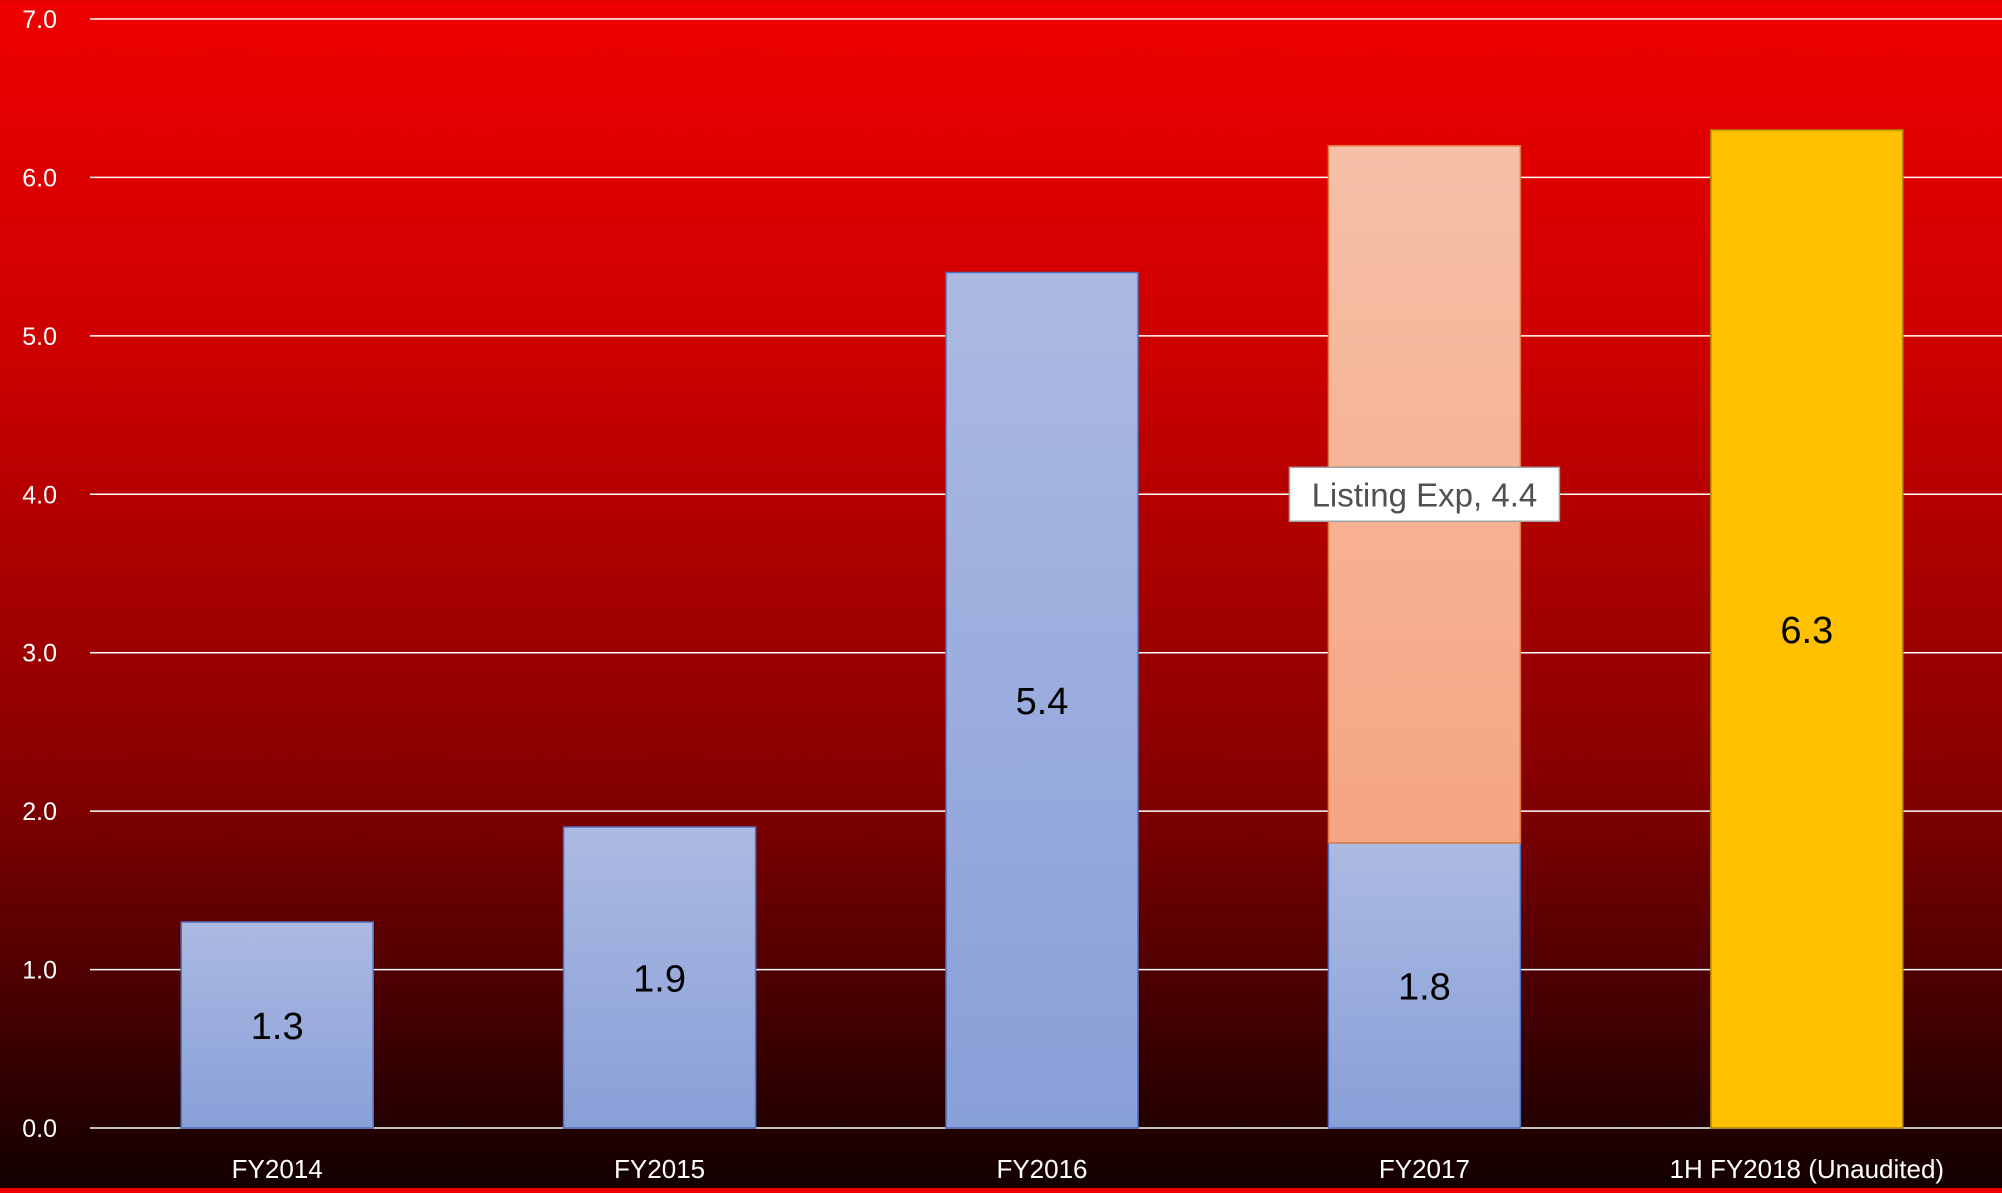  I want to click on annotation-text: Listing Exp, 4.4, so click(1425, 494).